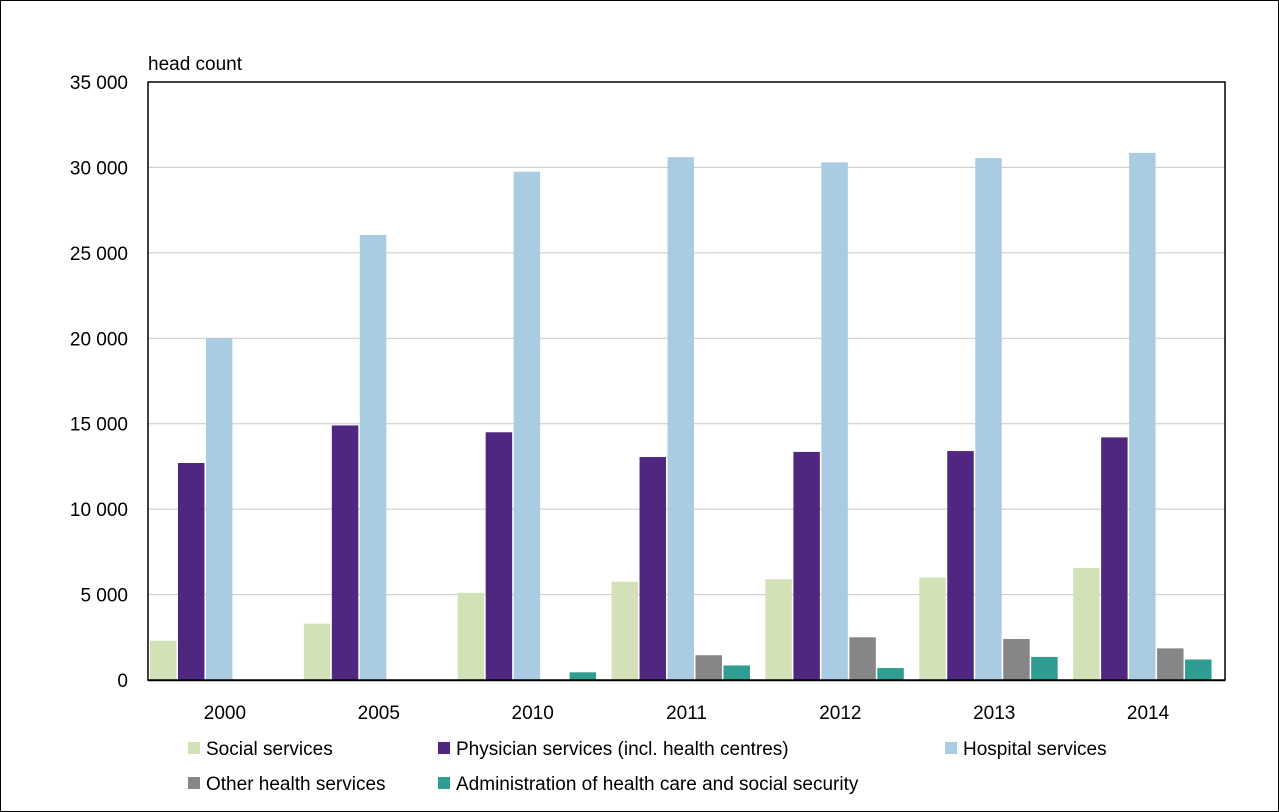 This screenshot has width=1279, height=812. I want to click on y-axis-label: head count, so click(195, 64).